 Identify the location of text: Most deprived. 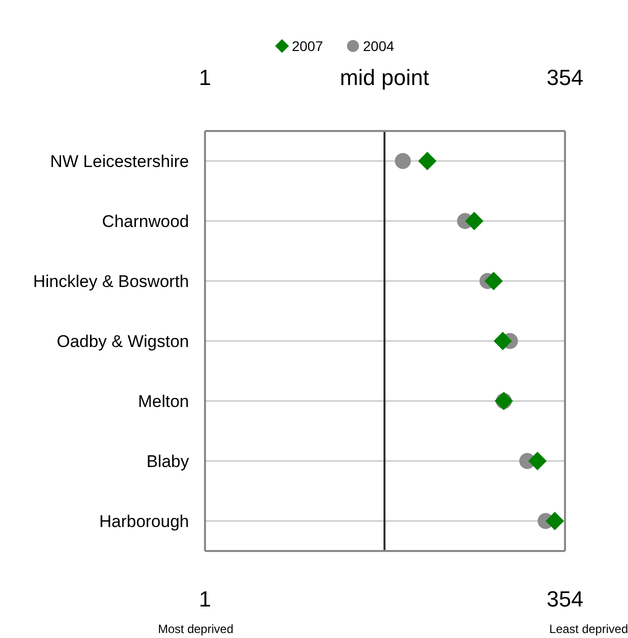
(196, 629).